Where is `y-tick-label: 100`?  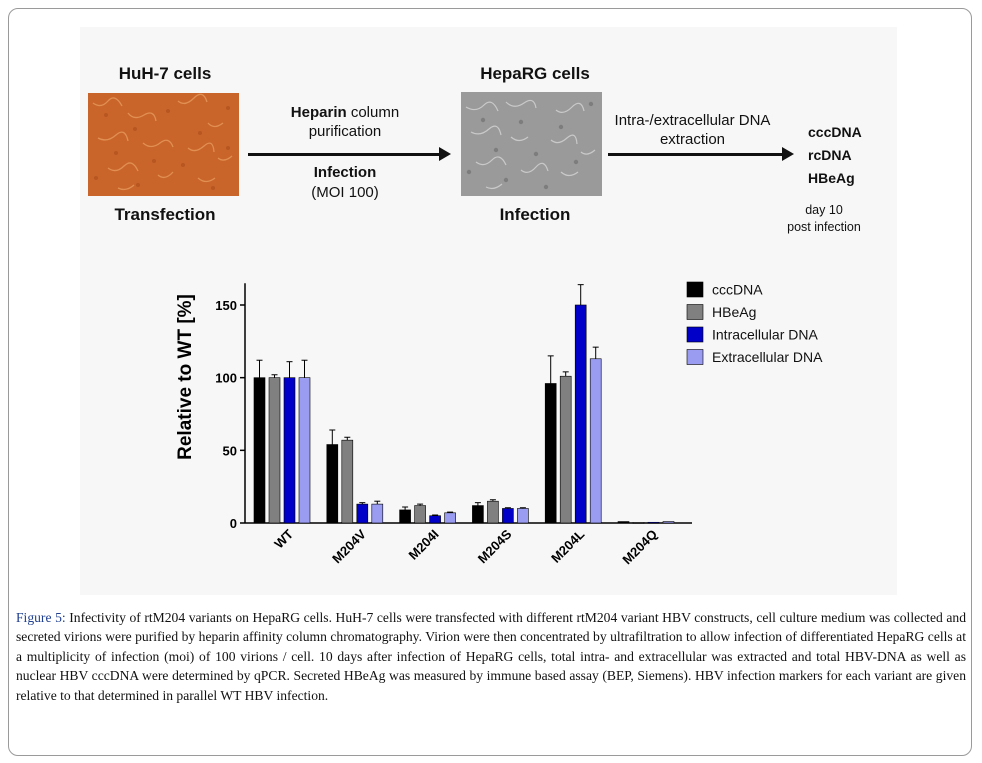
y-tick-label: 100 is located at coordinates (226, 378).